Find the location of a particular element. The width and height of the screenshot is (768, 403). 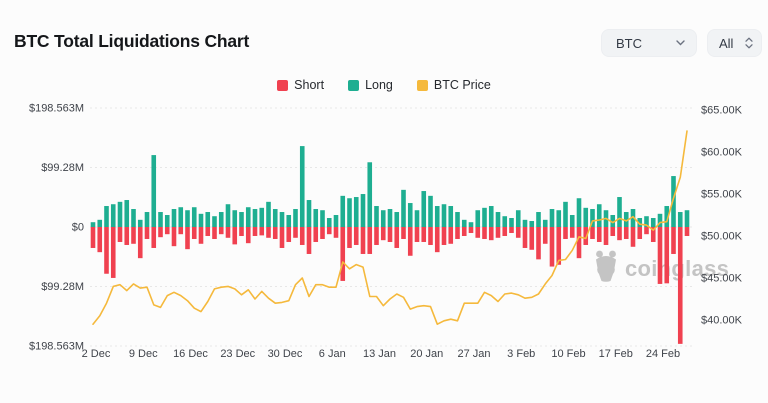

y-left-label: $198.563M is located at coordinates (56, 347).